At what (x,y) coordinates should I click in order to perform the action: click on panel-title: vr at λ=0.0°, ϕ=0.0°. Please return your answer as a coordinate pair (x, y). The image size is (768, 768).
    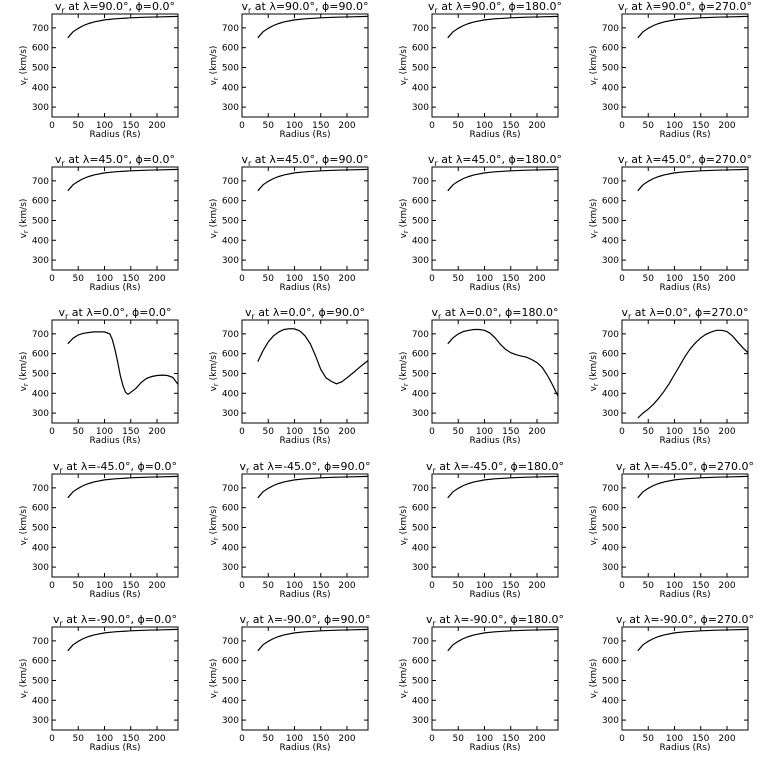
    Looking at the image, I should click on (114, 313).